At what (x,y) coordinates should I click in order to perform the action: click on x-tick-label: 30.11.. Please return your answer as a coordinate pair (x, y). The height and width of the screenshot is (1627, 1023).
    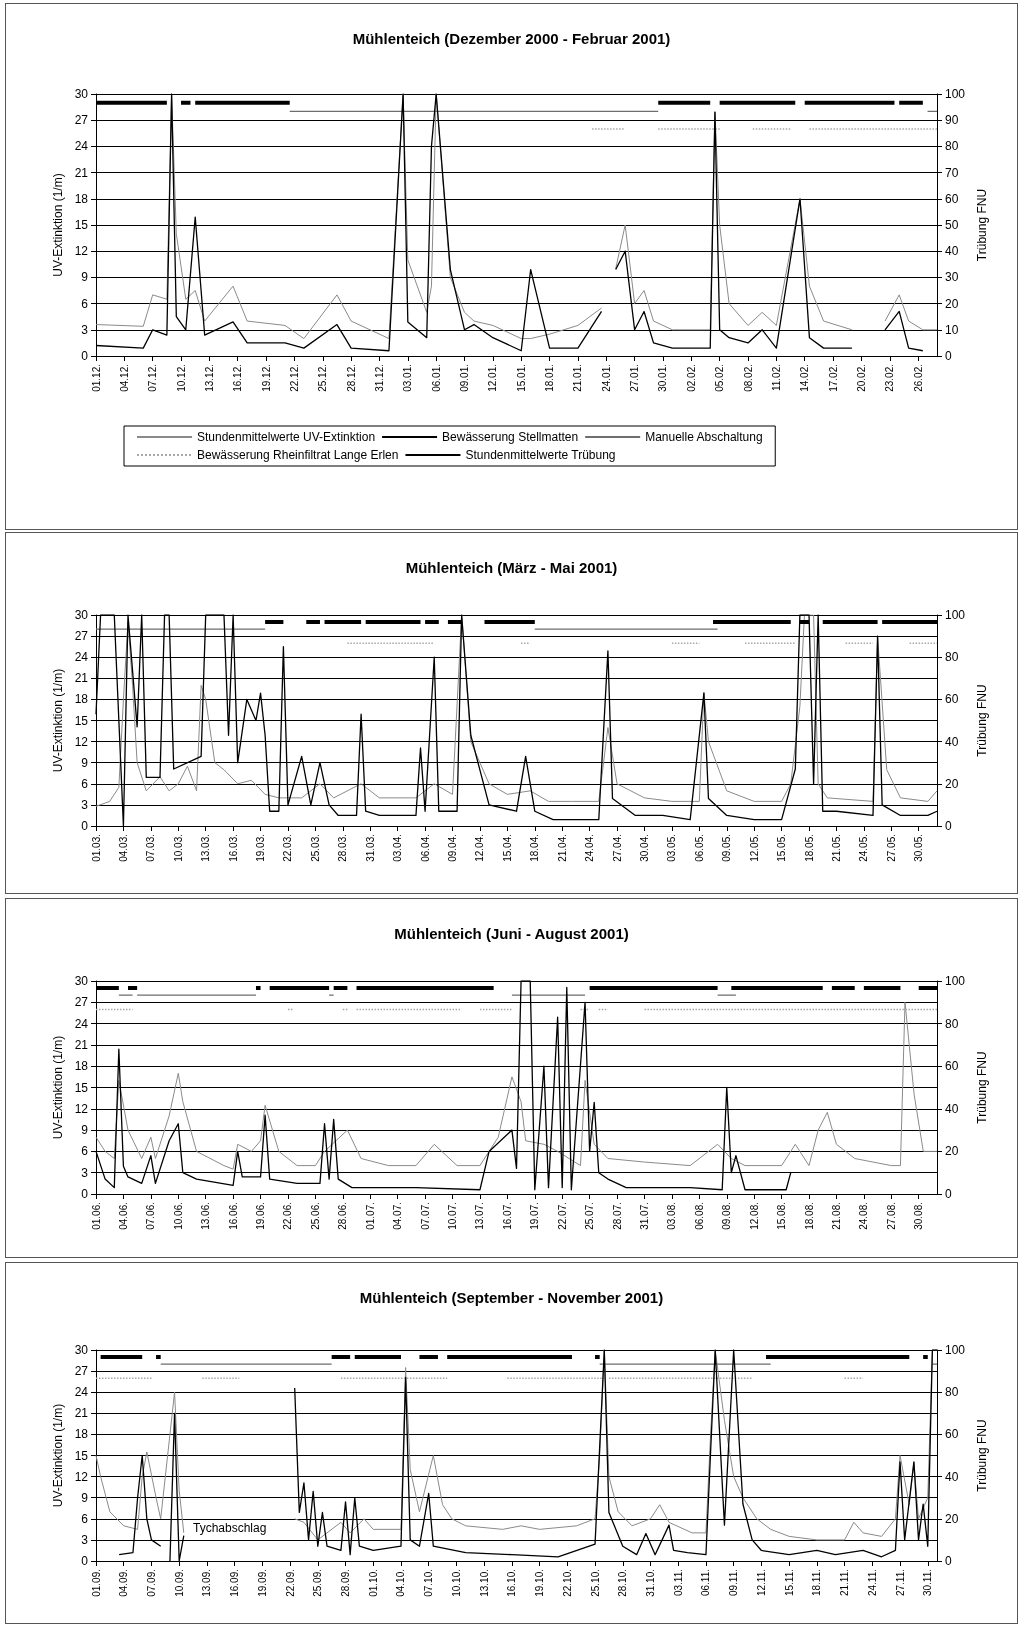
    Looking at the image, I should click on (928, 1583).